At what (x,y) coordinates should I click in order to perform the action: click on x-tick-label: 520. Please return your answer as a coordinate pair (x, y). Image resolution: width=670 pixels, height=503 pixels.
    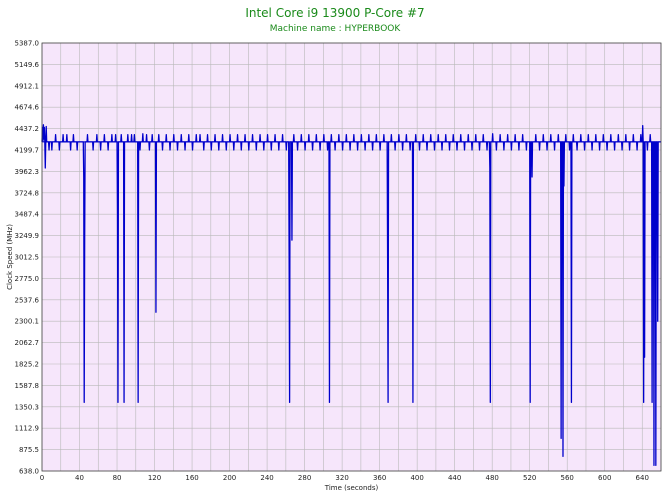
    Looking at the image, I should click on (529, 478).